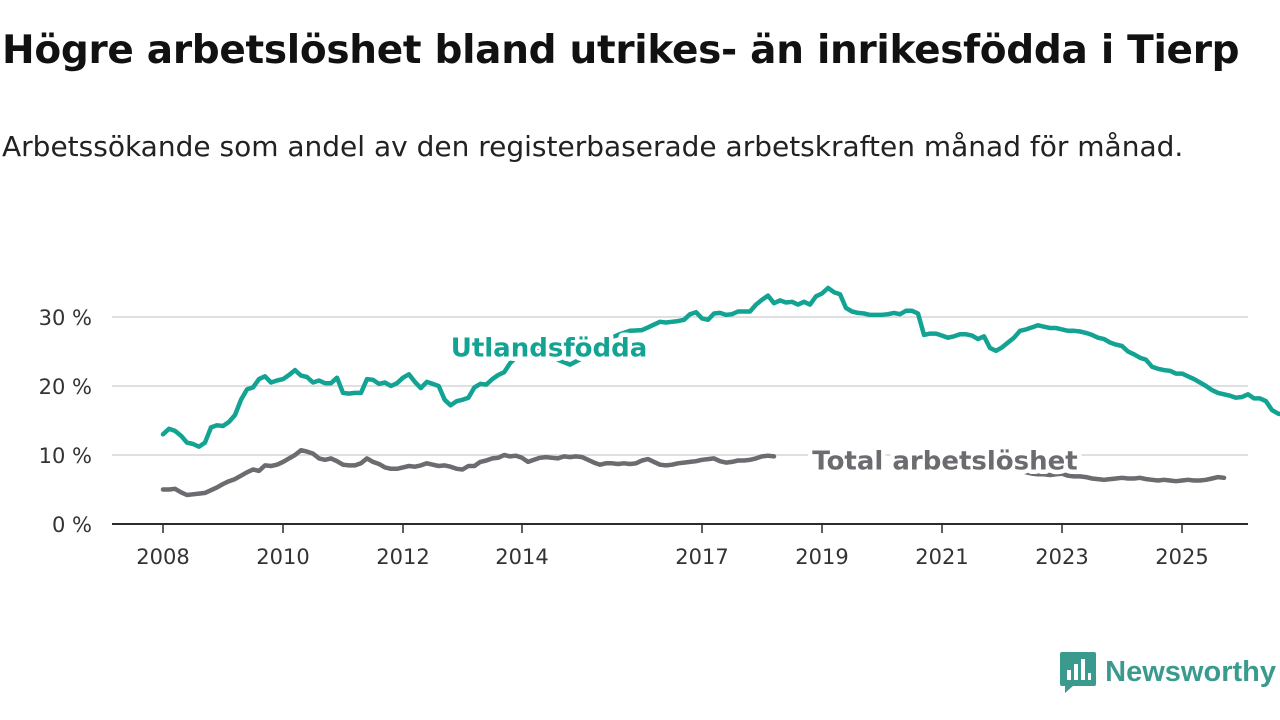  What do you see at coordinates (402, 557) in the screenshot?
I see `x-tick-label: 2012` at bounding box center [402, 557].